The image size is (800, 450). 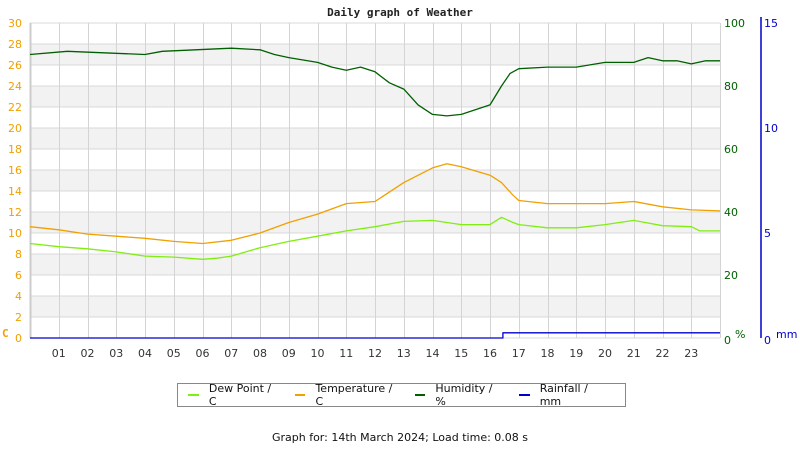 I want to click on x-axis-tick: 07, so click(x=231, y=353).